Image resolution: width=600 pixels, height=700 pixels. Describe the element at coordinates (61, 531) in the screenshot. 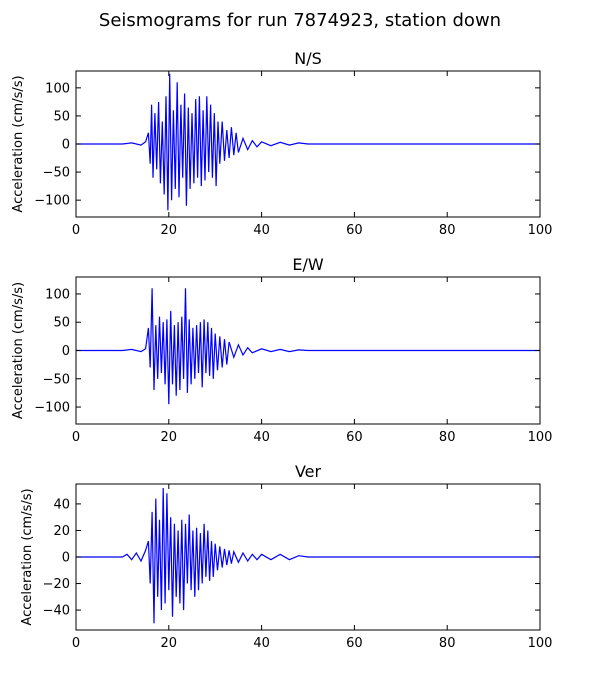

I see `y-tick-label: 20` at that location.